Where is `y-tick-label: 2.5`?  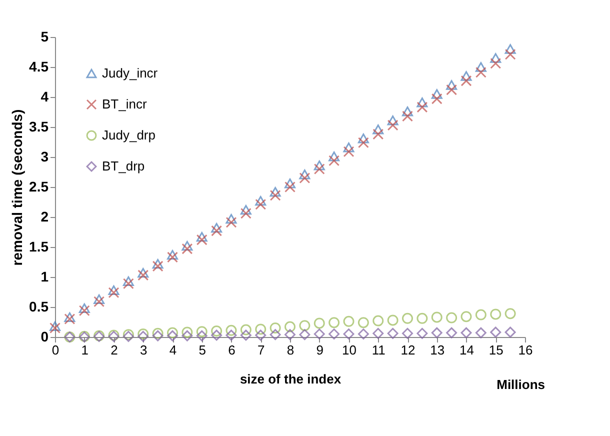 y-tick-label: 2.5 is located at coordinates (39, 186).